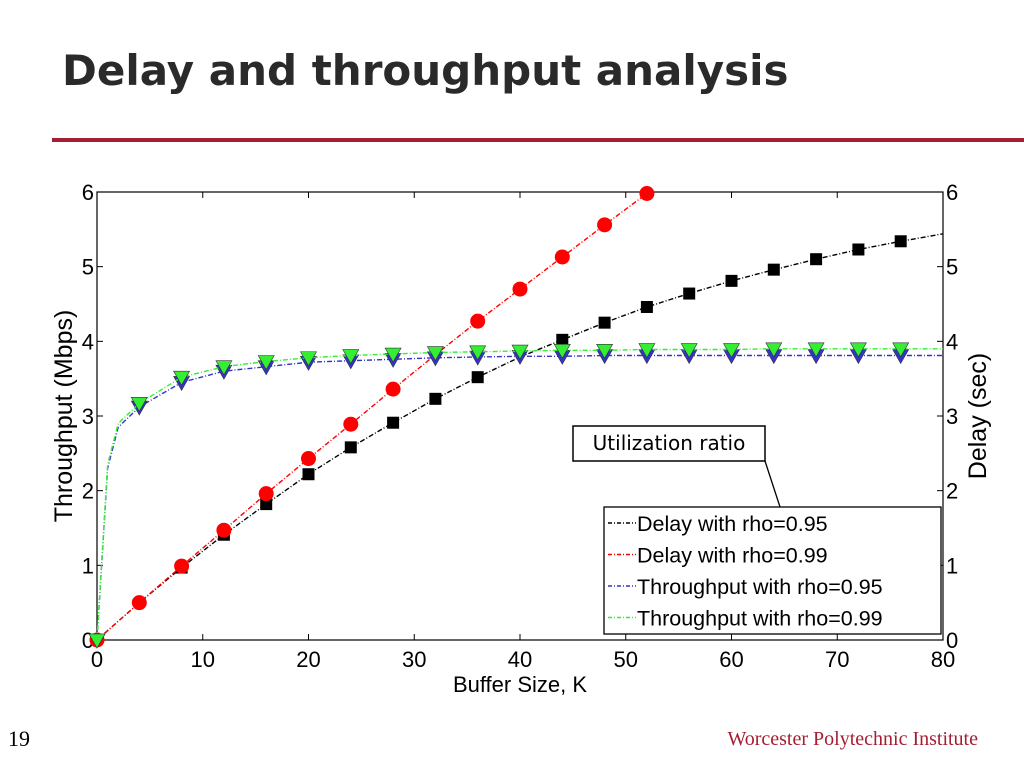  What do you see at coordinates (731, 659) in the screenshot?
I see `x-tick-label: 60` at bounding box center [731, 659].